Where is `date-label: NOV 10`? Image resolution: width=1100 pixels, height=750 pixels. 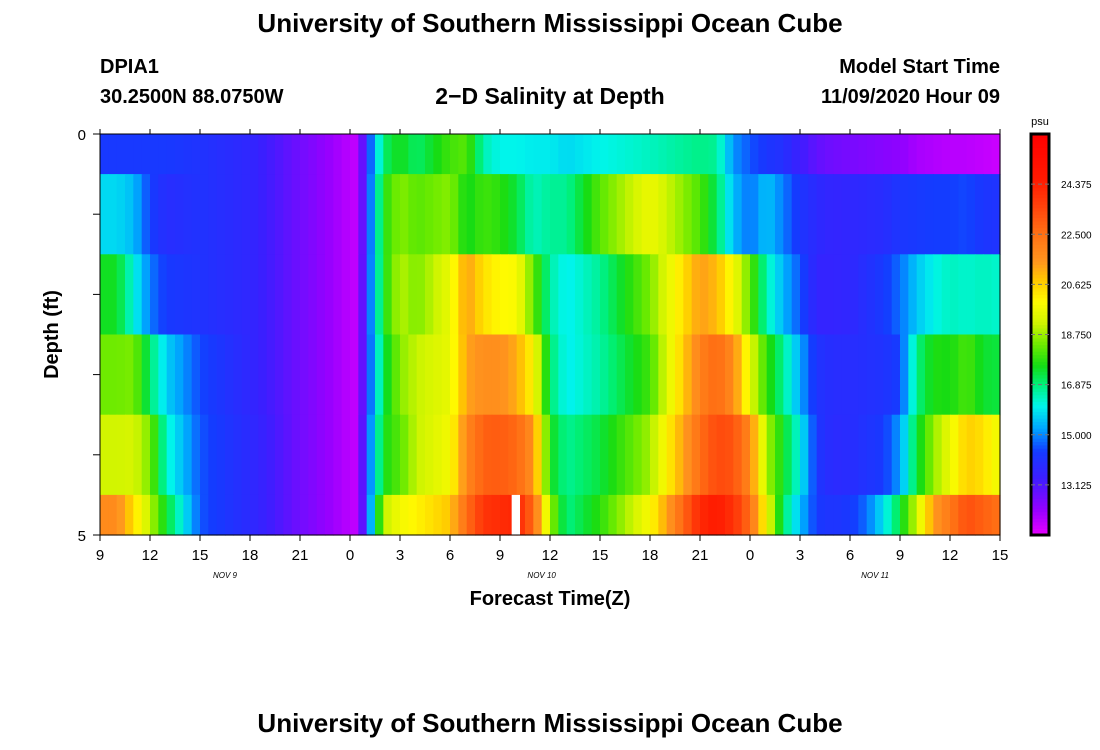 date-label: NOV 10 is located at coordinates (541, 575).